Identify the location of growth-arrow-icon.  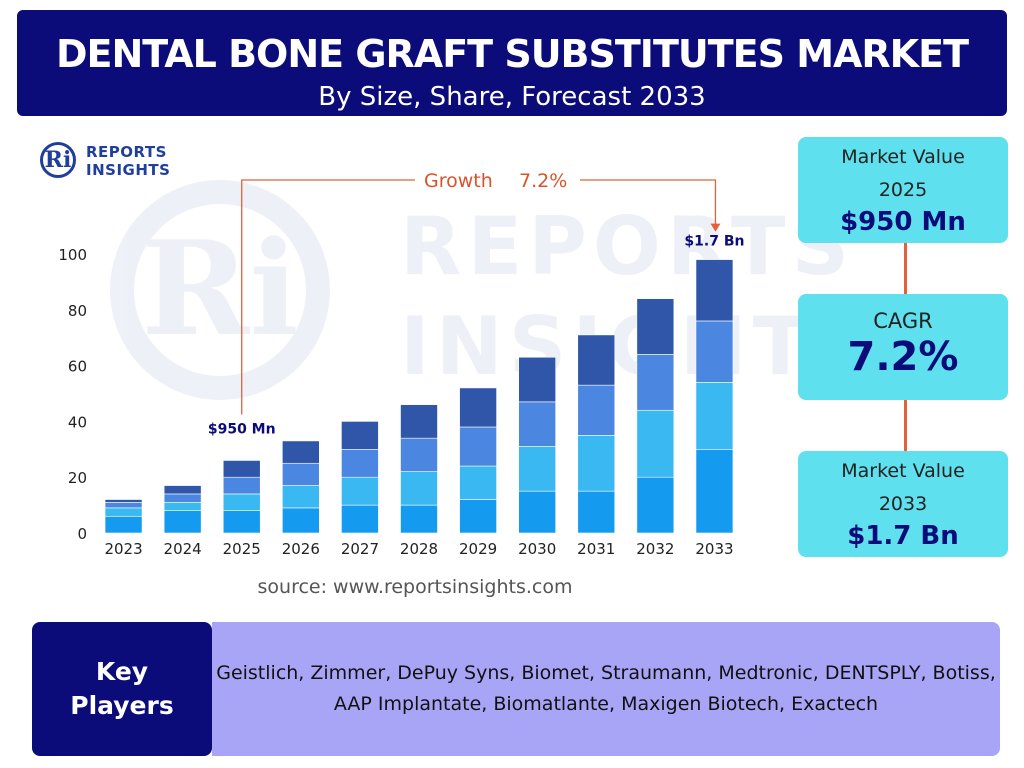
(715, 227).